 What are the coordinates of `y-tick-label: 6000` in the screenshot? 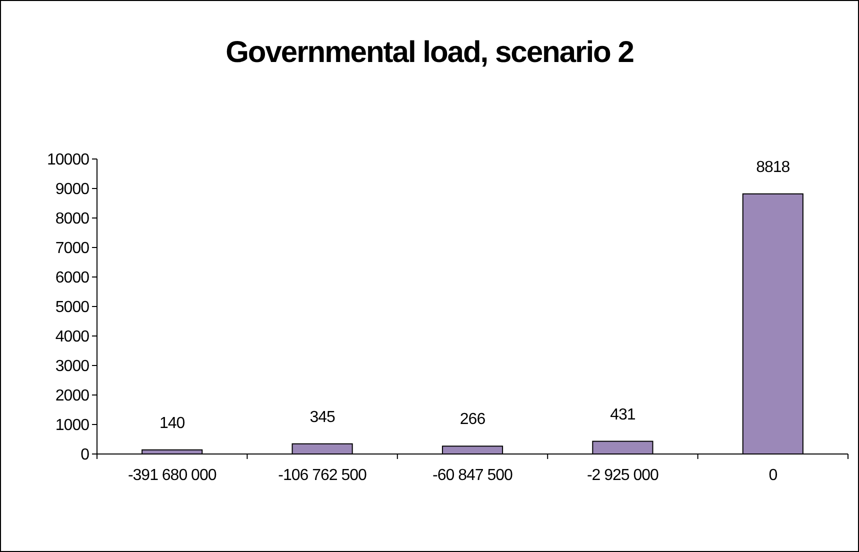 It's located at (72, 278).